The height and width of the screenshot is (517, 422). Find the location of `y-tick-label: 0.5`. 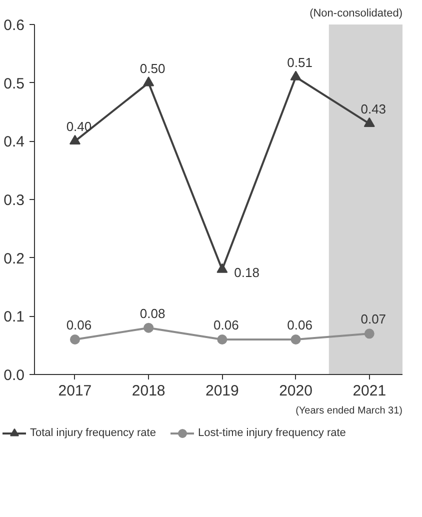

y-tick-label: 0.5 is located at coordinates (14, 83).